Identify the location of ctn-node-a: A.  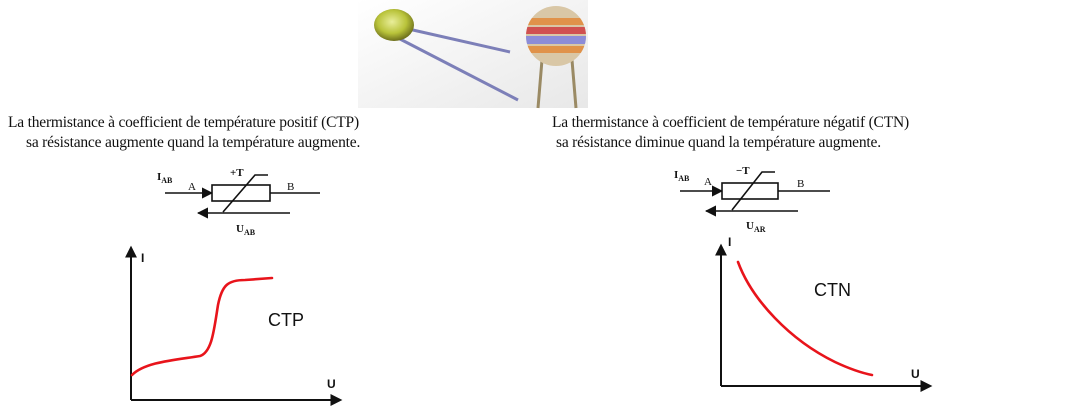
(708, 182).